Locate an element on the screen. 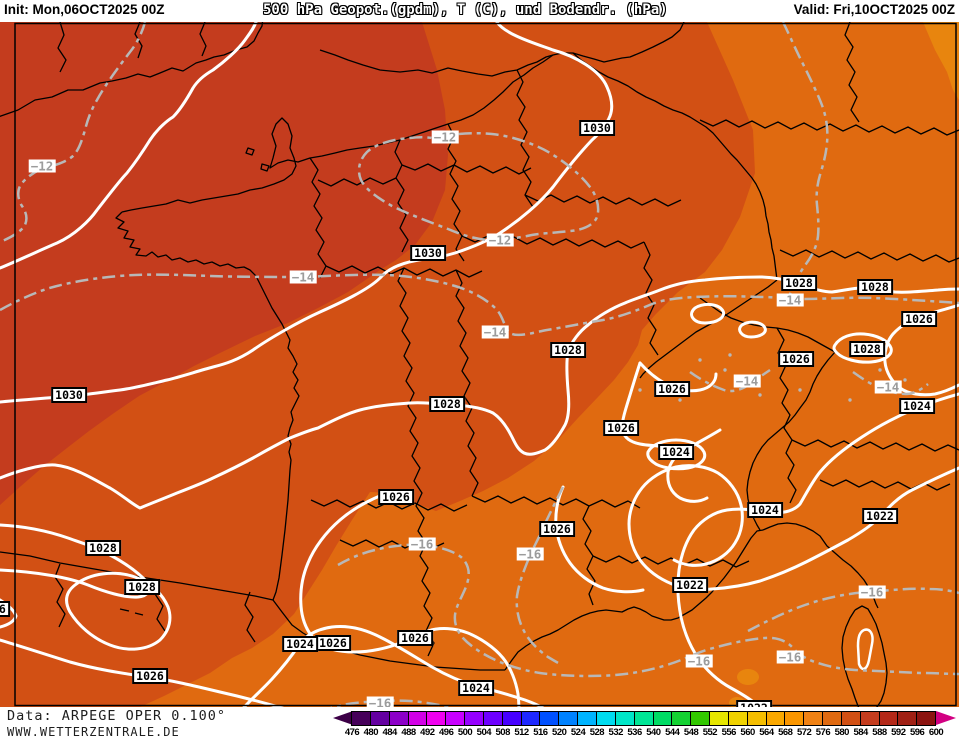 This screenshot has height=741, width=959. colorbar-value: 544 is located at coordinates (672, 732).